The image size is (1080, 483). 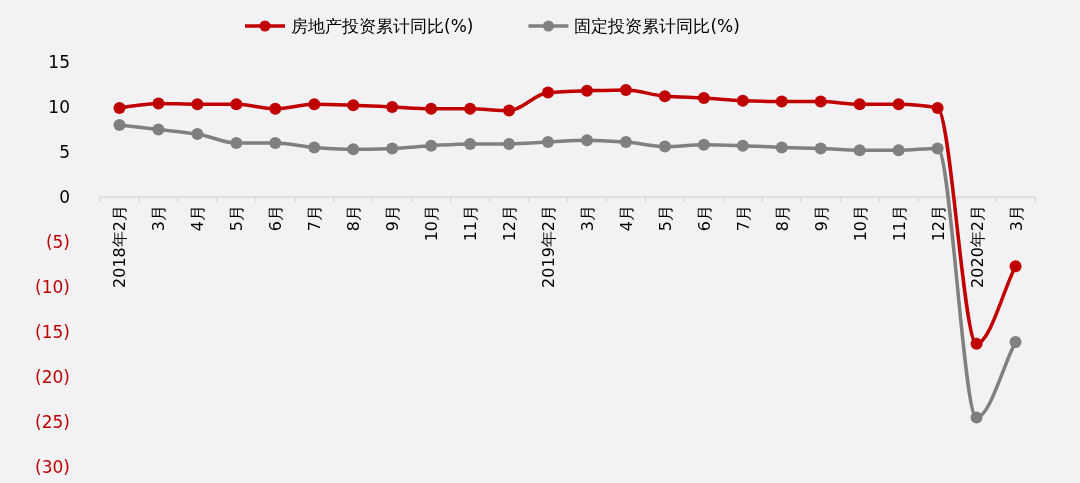 What do you see at coordinates (57, 242) in the screenshot?
I see `y-tick-label: (5)` at bounding box center [57, 242].